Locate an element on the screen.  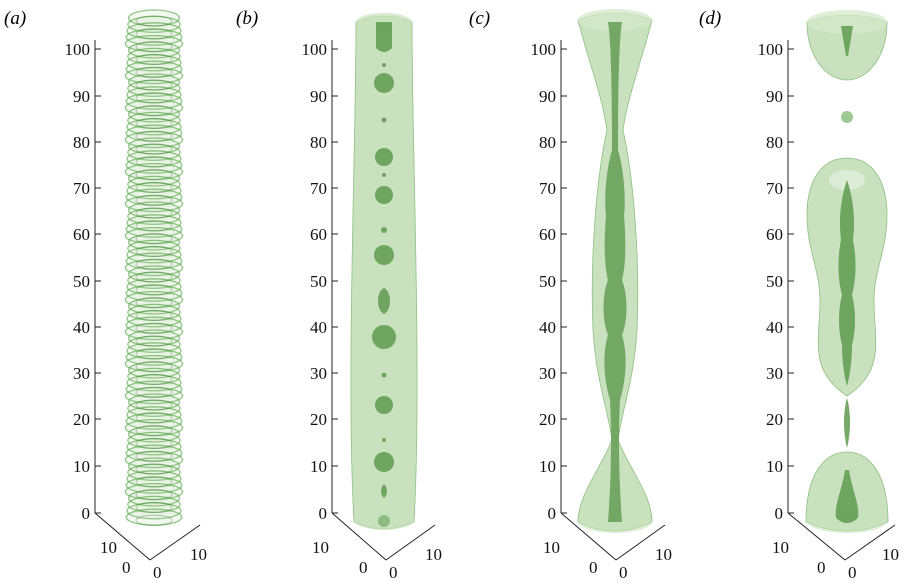
tick-label-c-10: 10 is located at coordinates (547, 466).